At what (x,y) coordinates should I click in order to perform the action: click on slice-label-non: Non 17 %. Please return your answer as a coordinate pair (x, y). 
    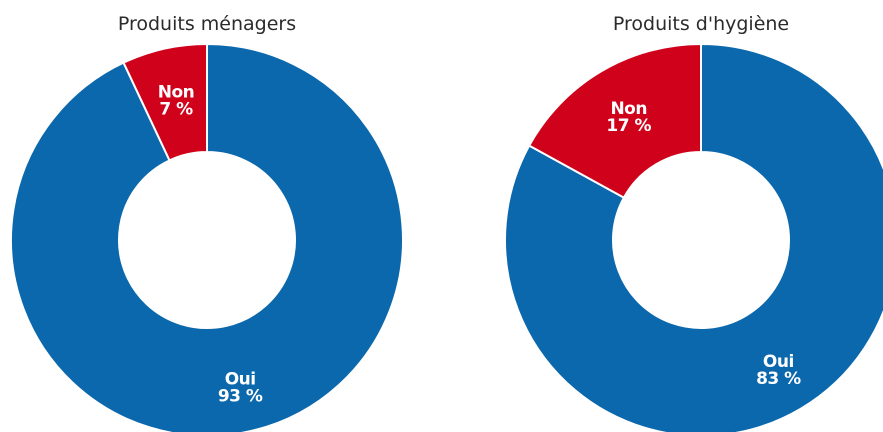
    Looking at the image, I should click on (628, 117).